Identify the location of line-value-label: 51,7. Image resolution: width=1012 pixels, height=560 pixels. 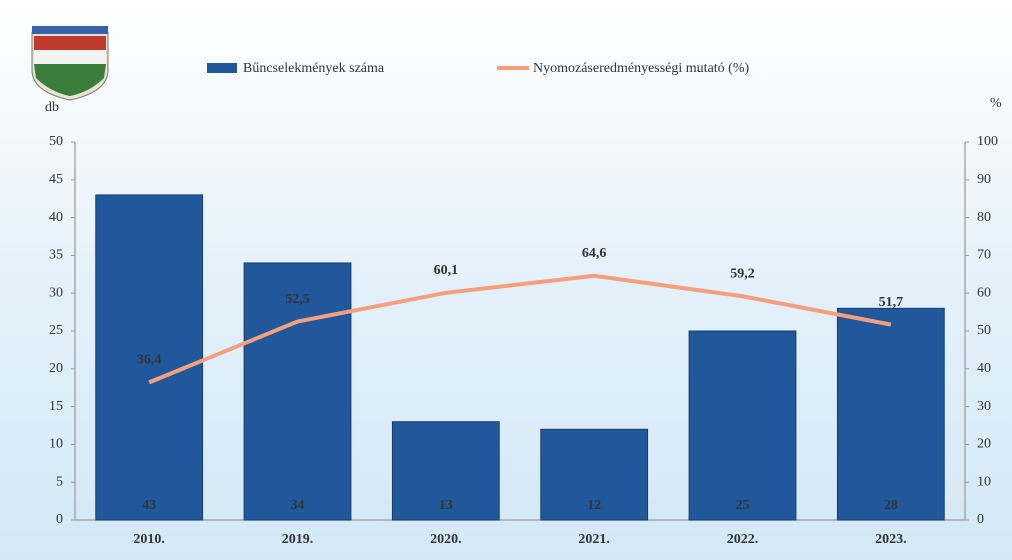
(891, 302).